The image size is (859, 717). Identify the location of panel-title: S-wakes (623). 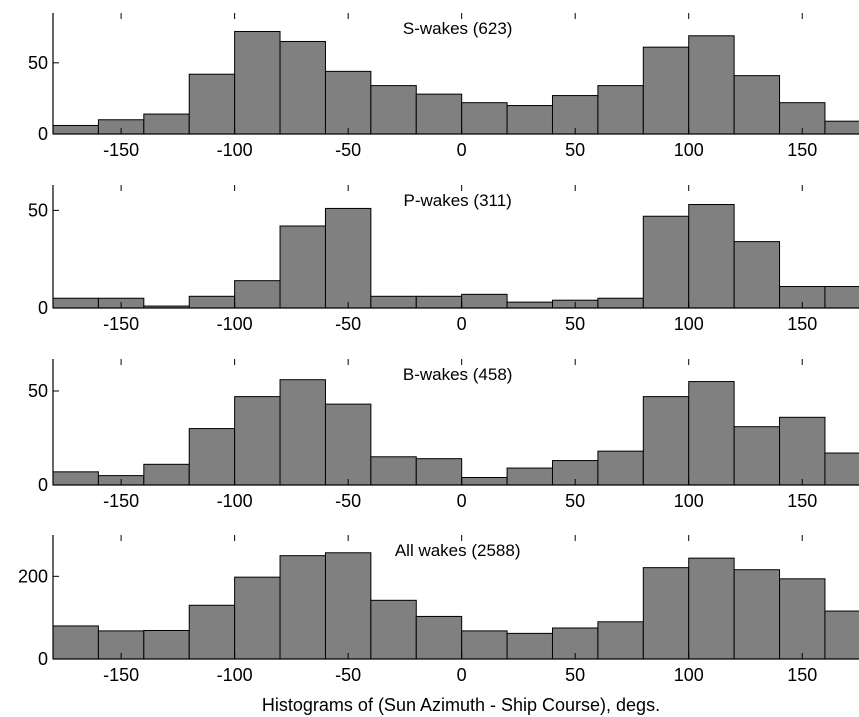
(458, 28).